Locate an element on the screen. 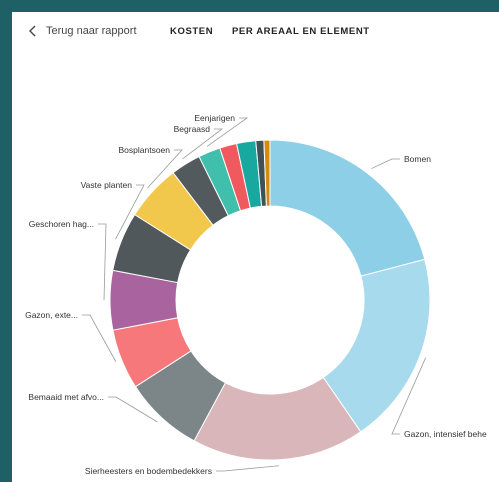  back-label: Terug naar rapport is located at coordinates (91, 31).